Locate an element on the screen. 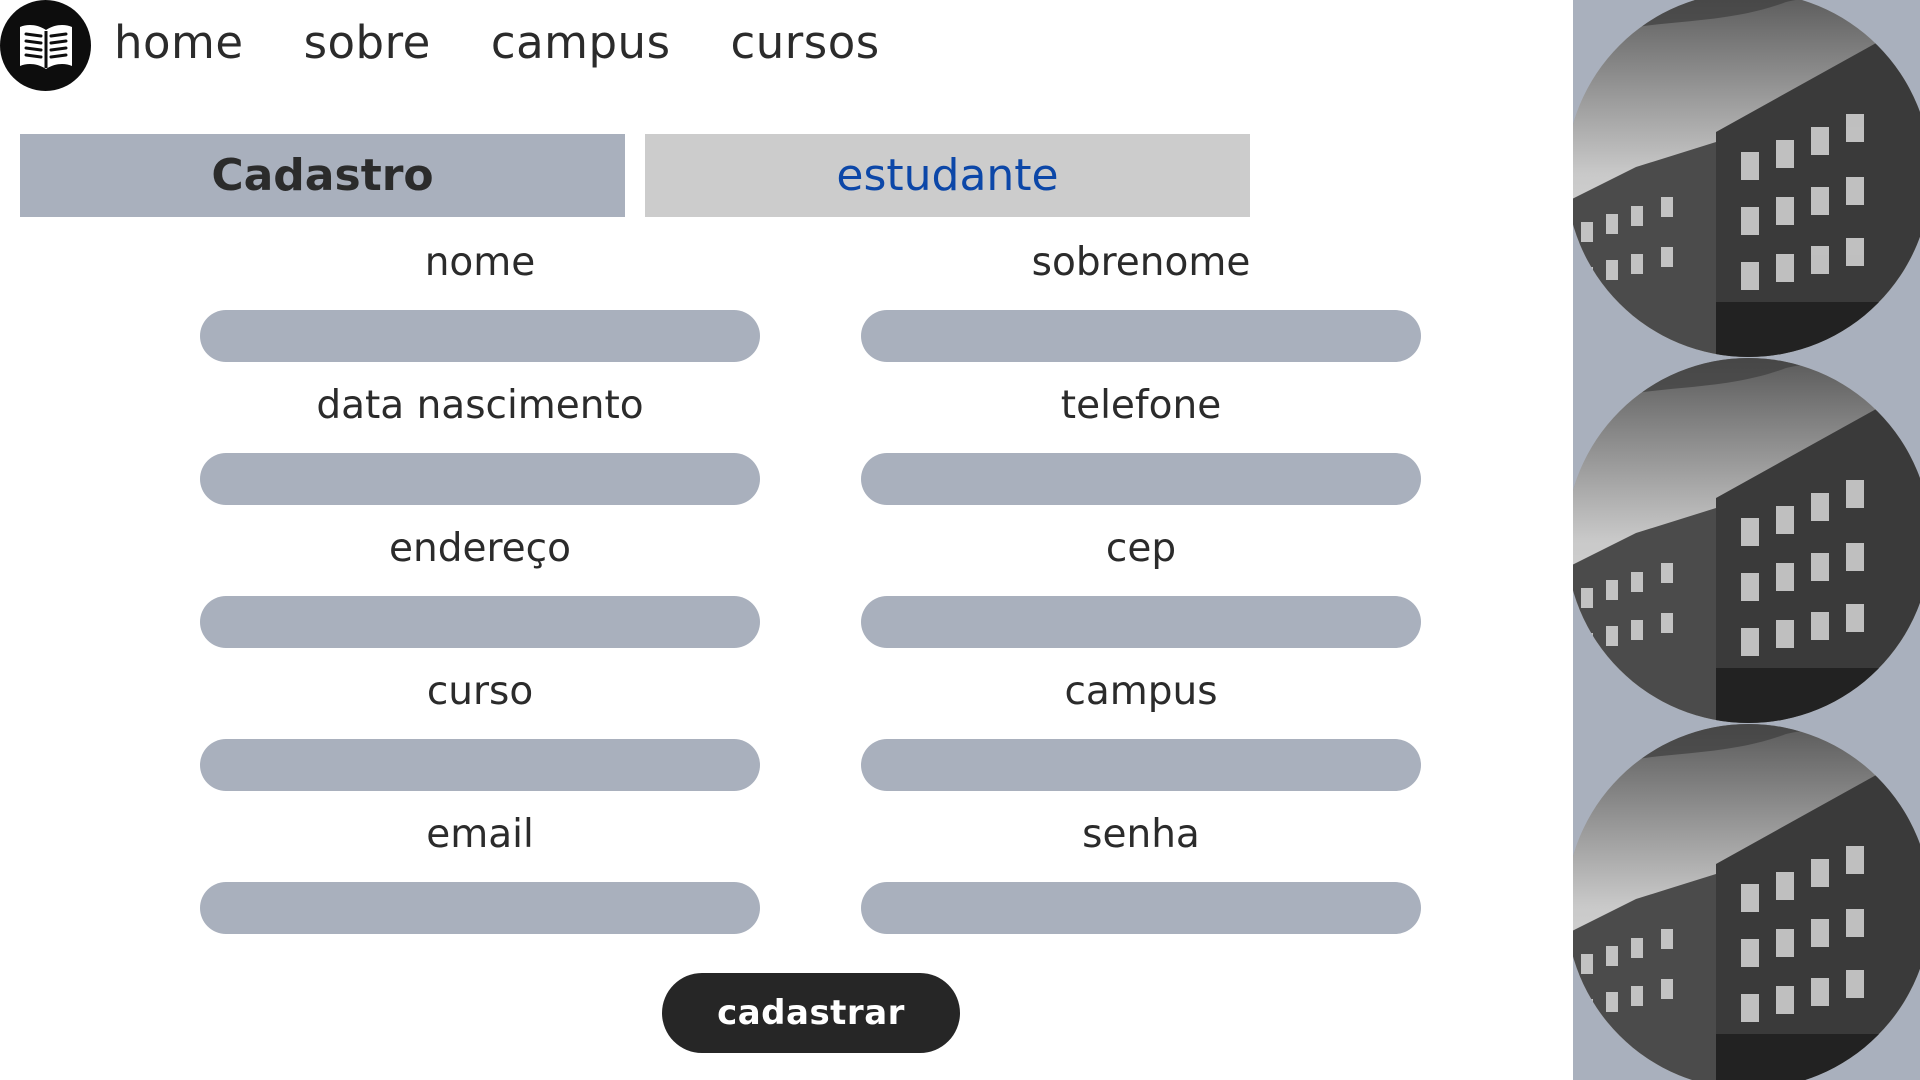 Image resolution: width=1920 pixels, height=1080 pixels. data-nascimento-label: data nascimento is located at coordinates (480, 405).